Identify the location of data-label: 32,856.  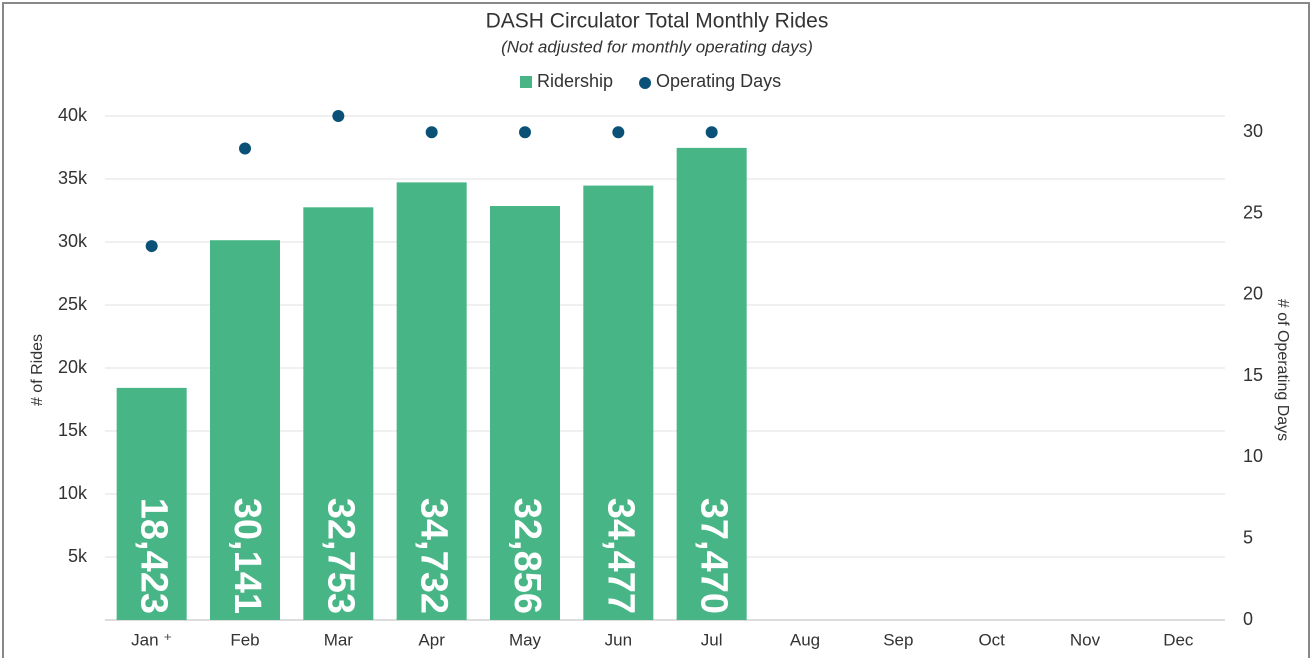
(527, 556).